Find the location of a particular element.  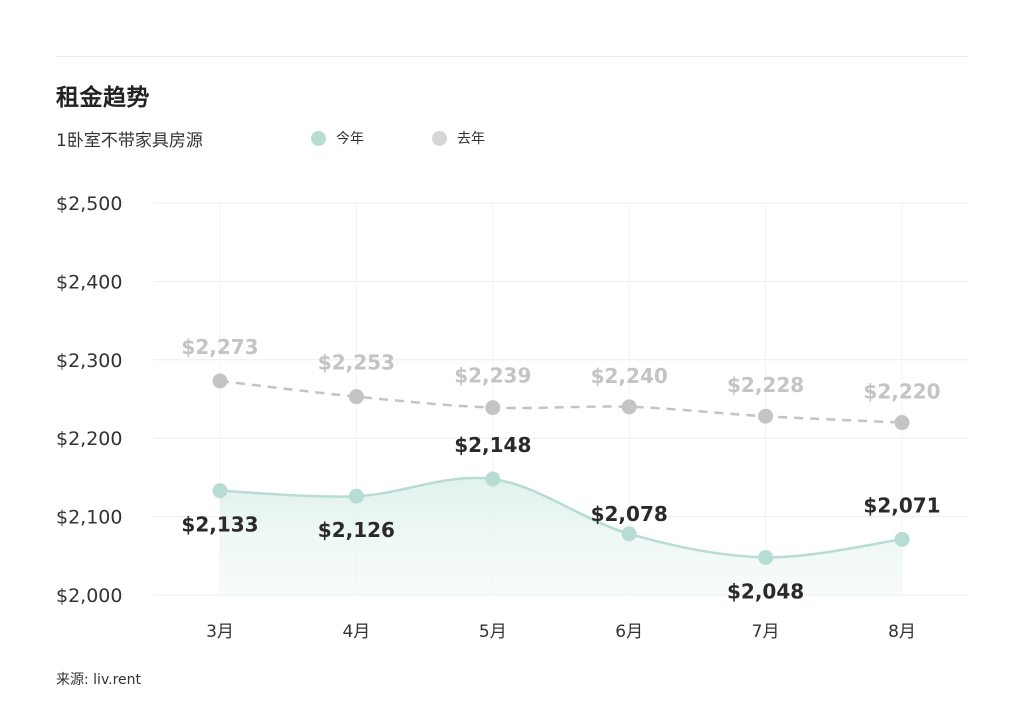

x-tick-label: 5月 is located at coordinates (493, 632).